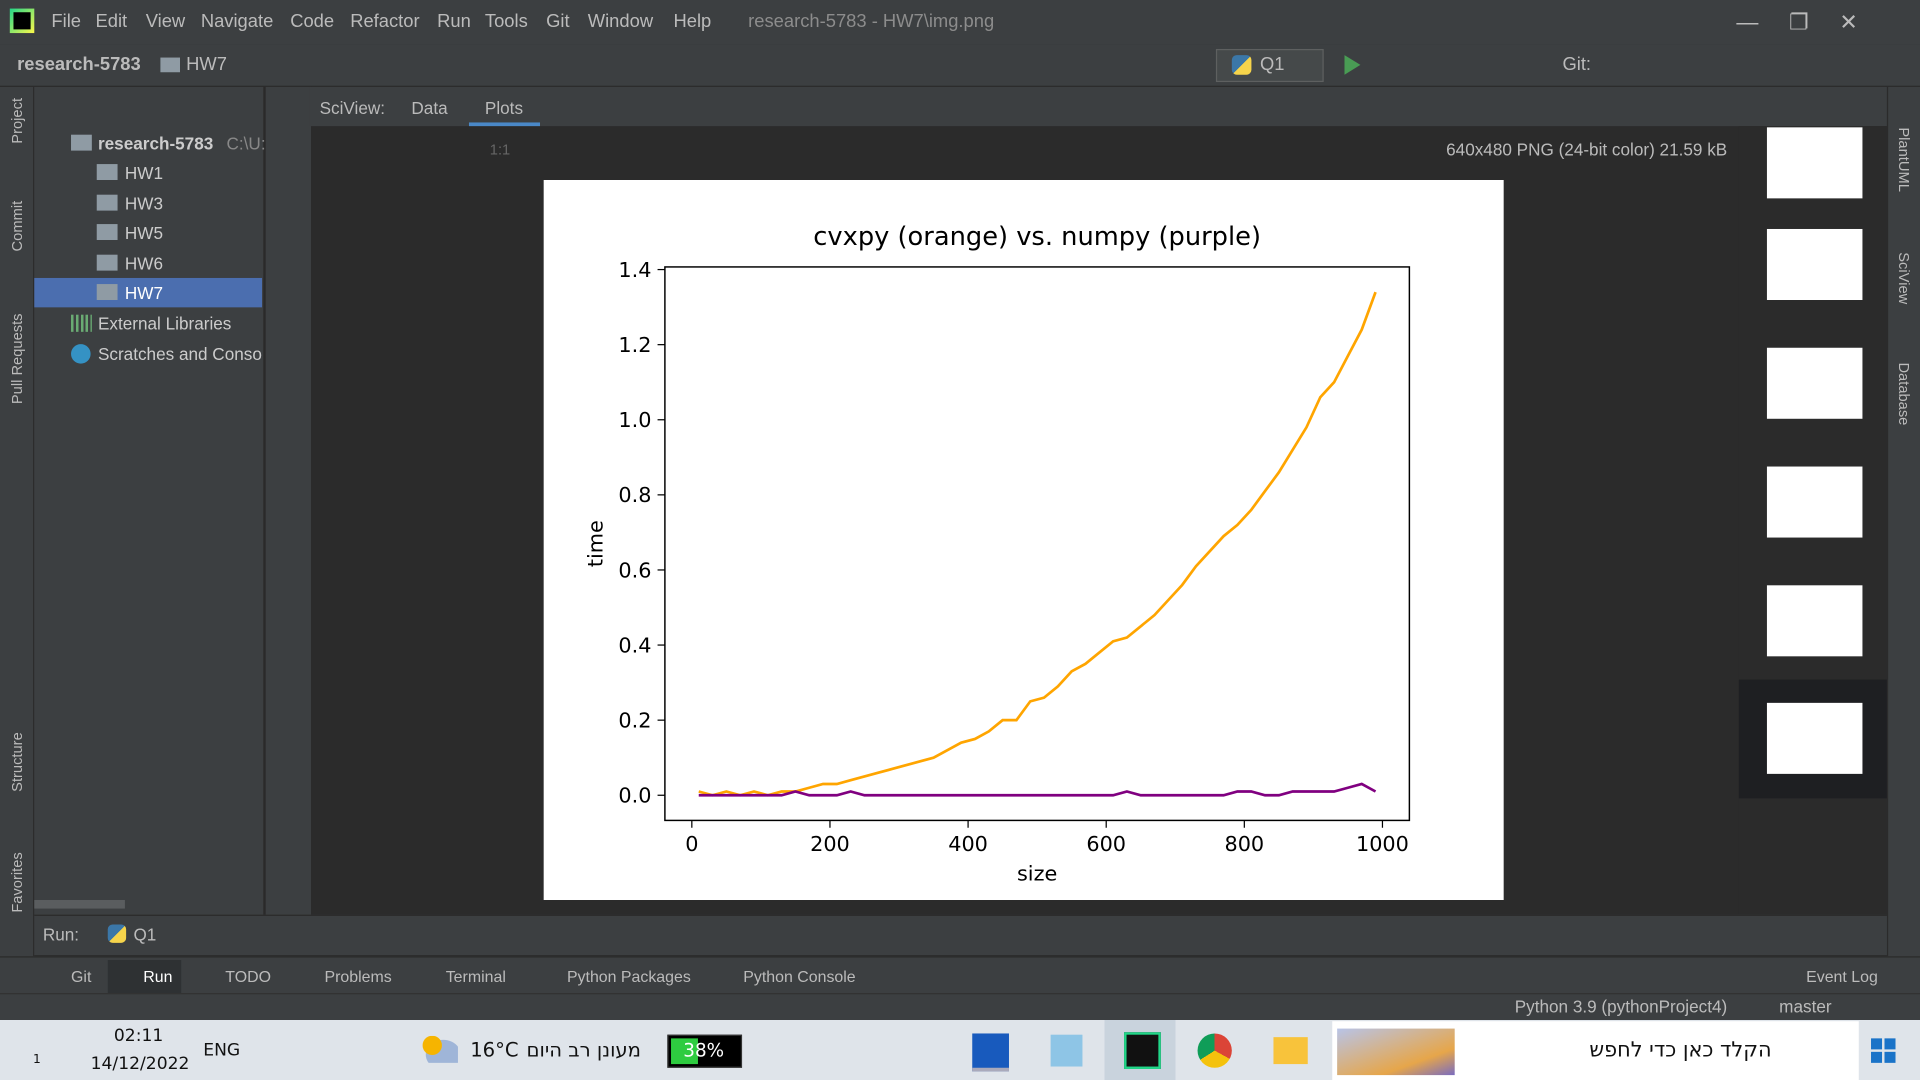 The width and height of the screenshot is (1920, 1080). What do you see at coordinates (1805, 1006) in the screenshot?
I see `git-branch: master` at bounding box center [1805, 1006].